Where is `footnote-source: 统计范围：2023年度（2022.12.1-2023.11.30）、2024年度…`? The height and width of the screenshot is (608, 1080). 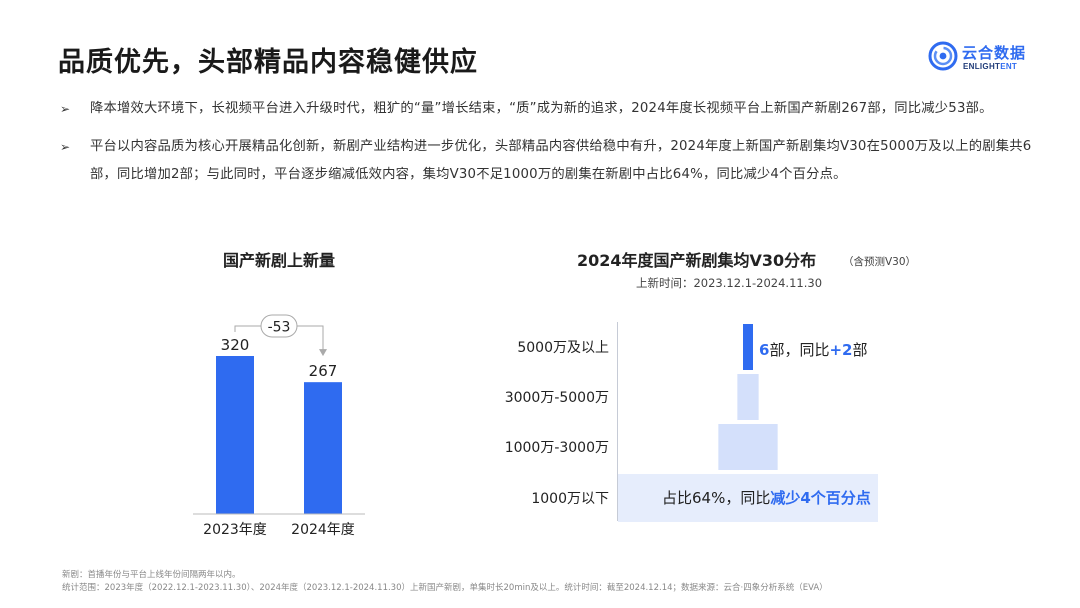
footnote-source: 统计范围：2023年度（2022.12.1-2023.11.30）、2024年度… is located at coordinates (445, 588).